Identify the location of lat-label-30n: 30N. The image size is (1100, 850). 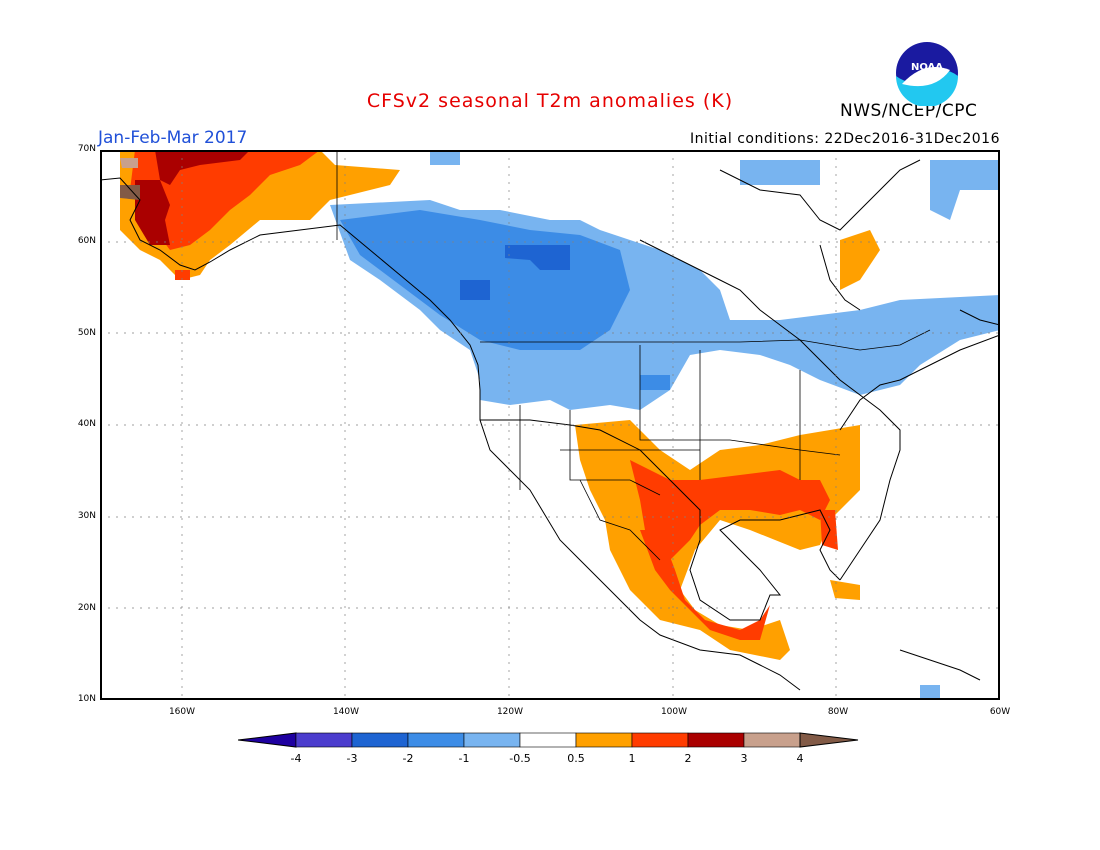
(86, 516).